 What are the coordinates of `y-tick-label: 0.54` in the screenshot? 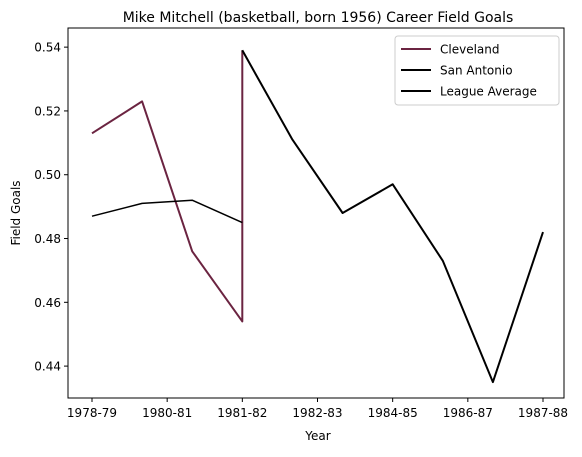 It's located at (47, 48).